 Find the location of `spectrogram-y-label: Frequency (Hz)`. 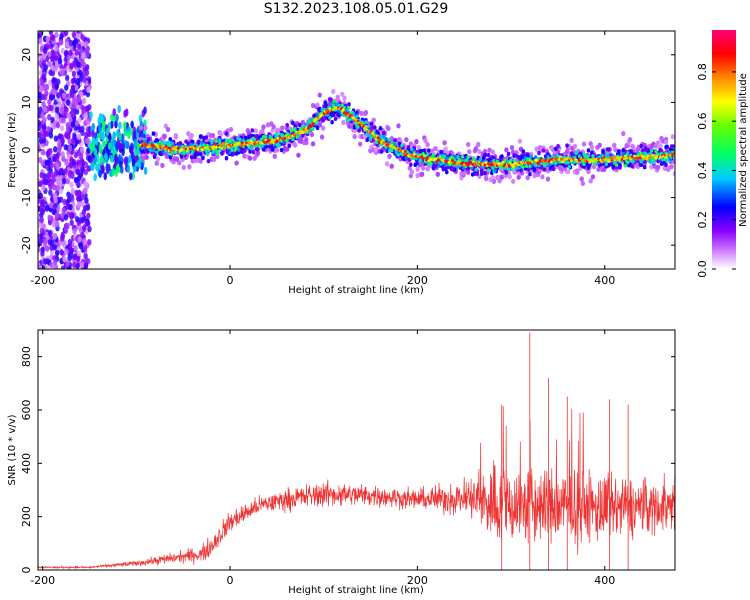

spectrogram-y-label: Frequency (Hz) is located at coordinates (12, 150).